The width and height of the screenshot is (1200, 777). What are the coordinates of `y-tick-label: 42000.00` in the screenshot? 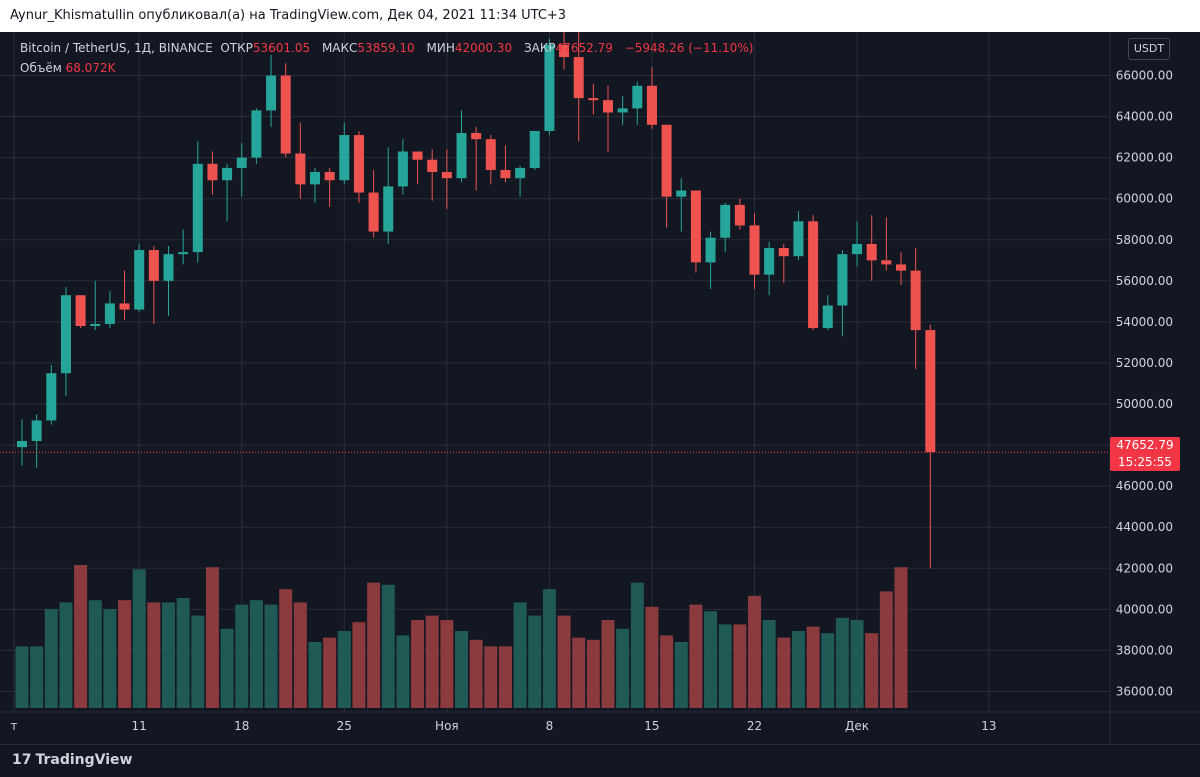 It's located at (1144, 568).